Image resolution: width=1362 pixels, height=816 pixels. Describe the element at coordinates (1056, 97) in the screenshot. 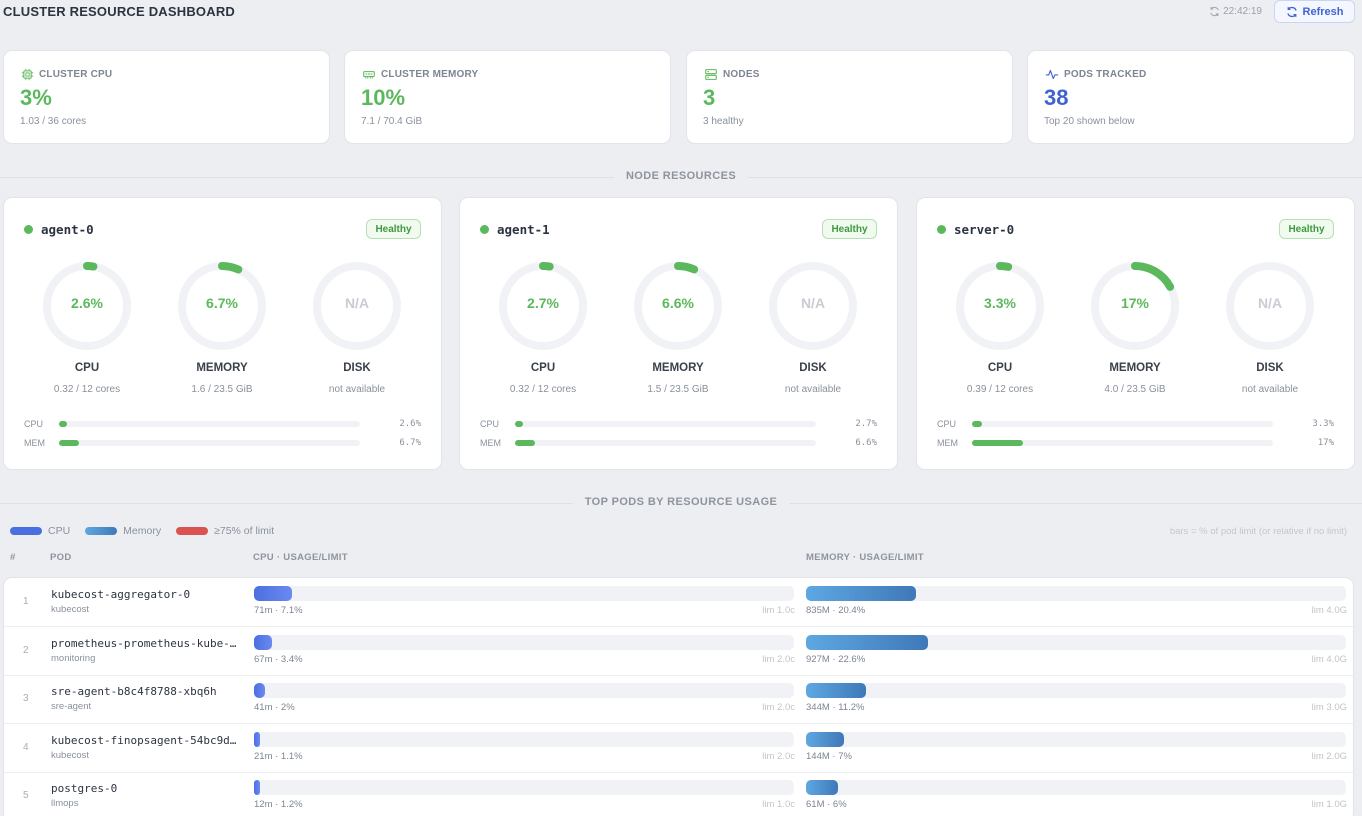

I see `stat-value: 38` at that location.